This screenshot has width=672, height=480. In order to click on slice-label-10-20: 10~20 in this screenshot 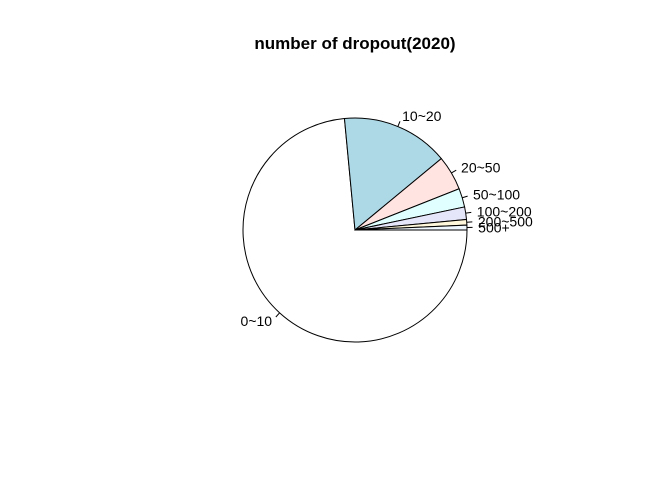, I will do `click(422, 116)`.